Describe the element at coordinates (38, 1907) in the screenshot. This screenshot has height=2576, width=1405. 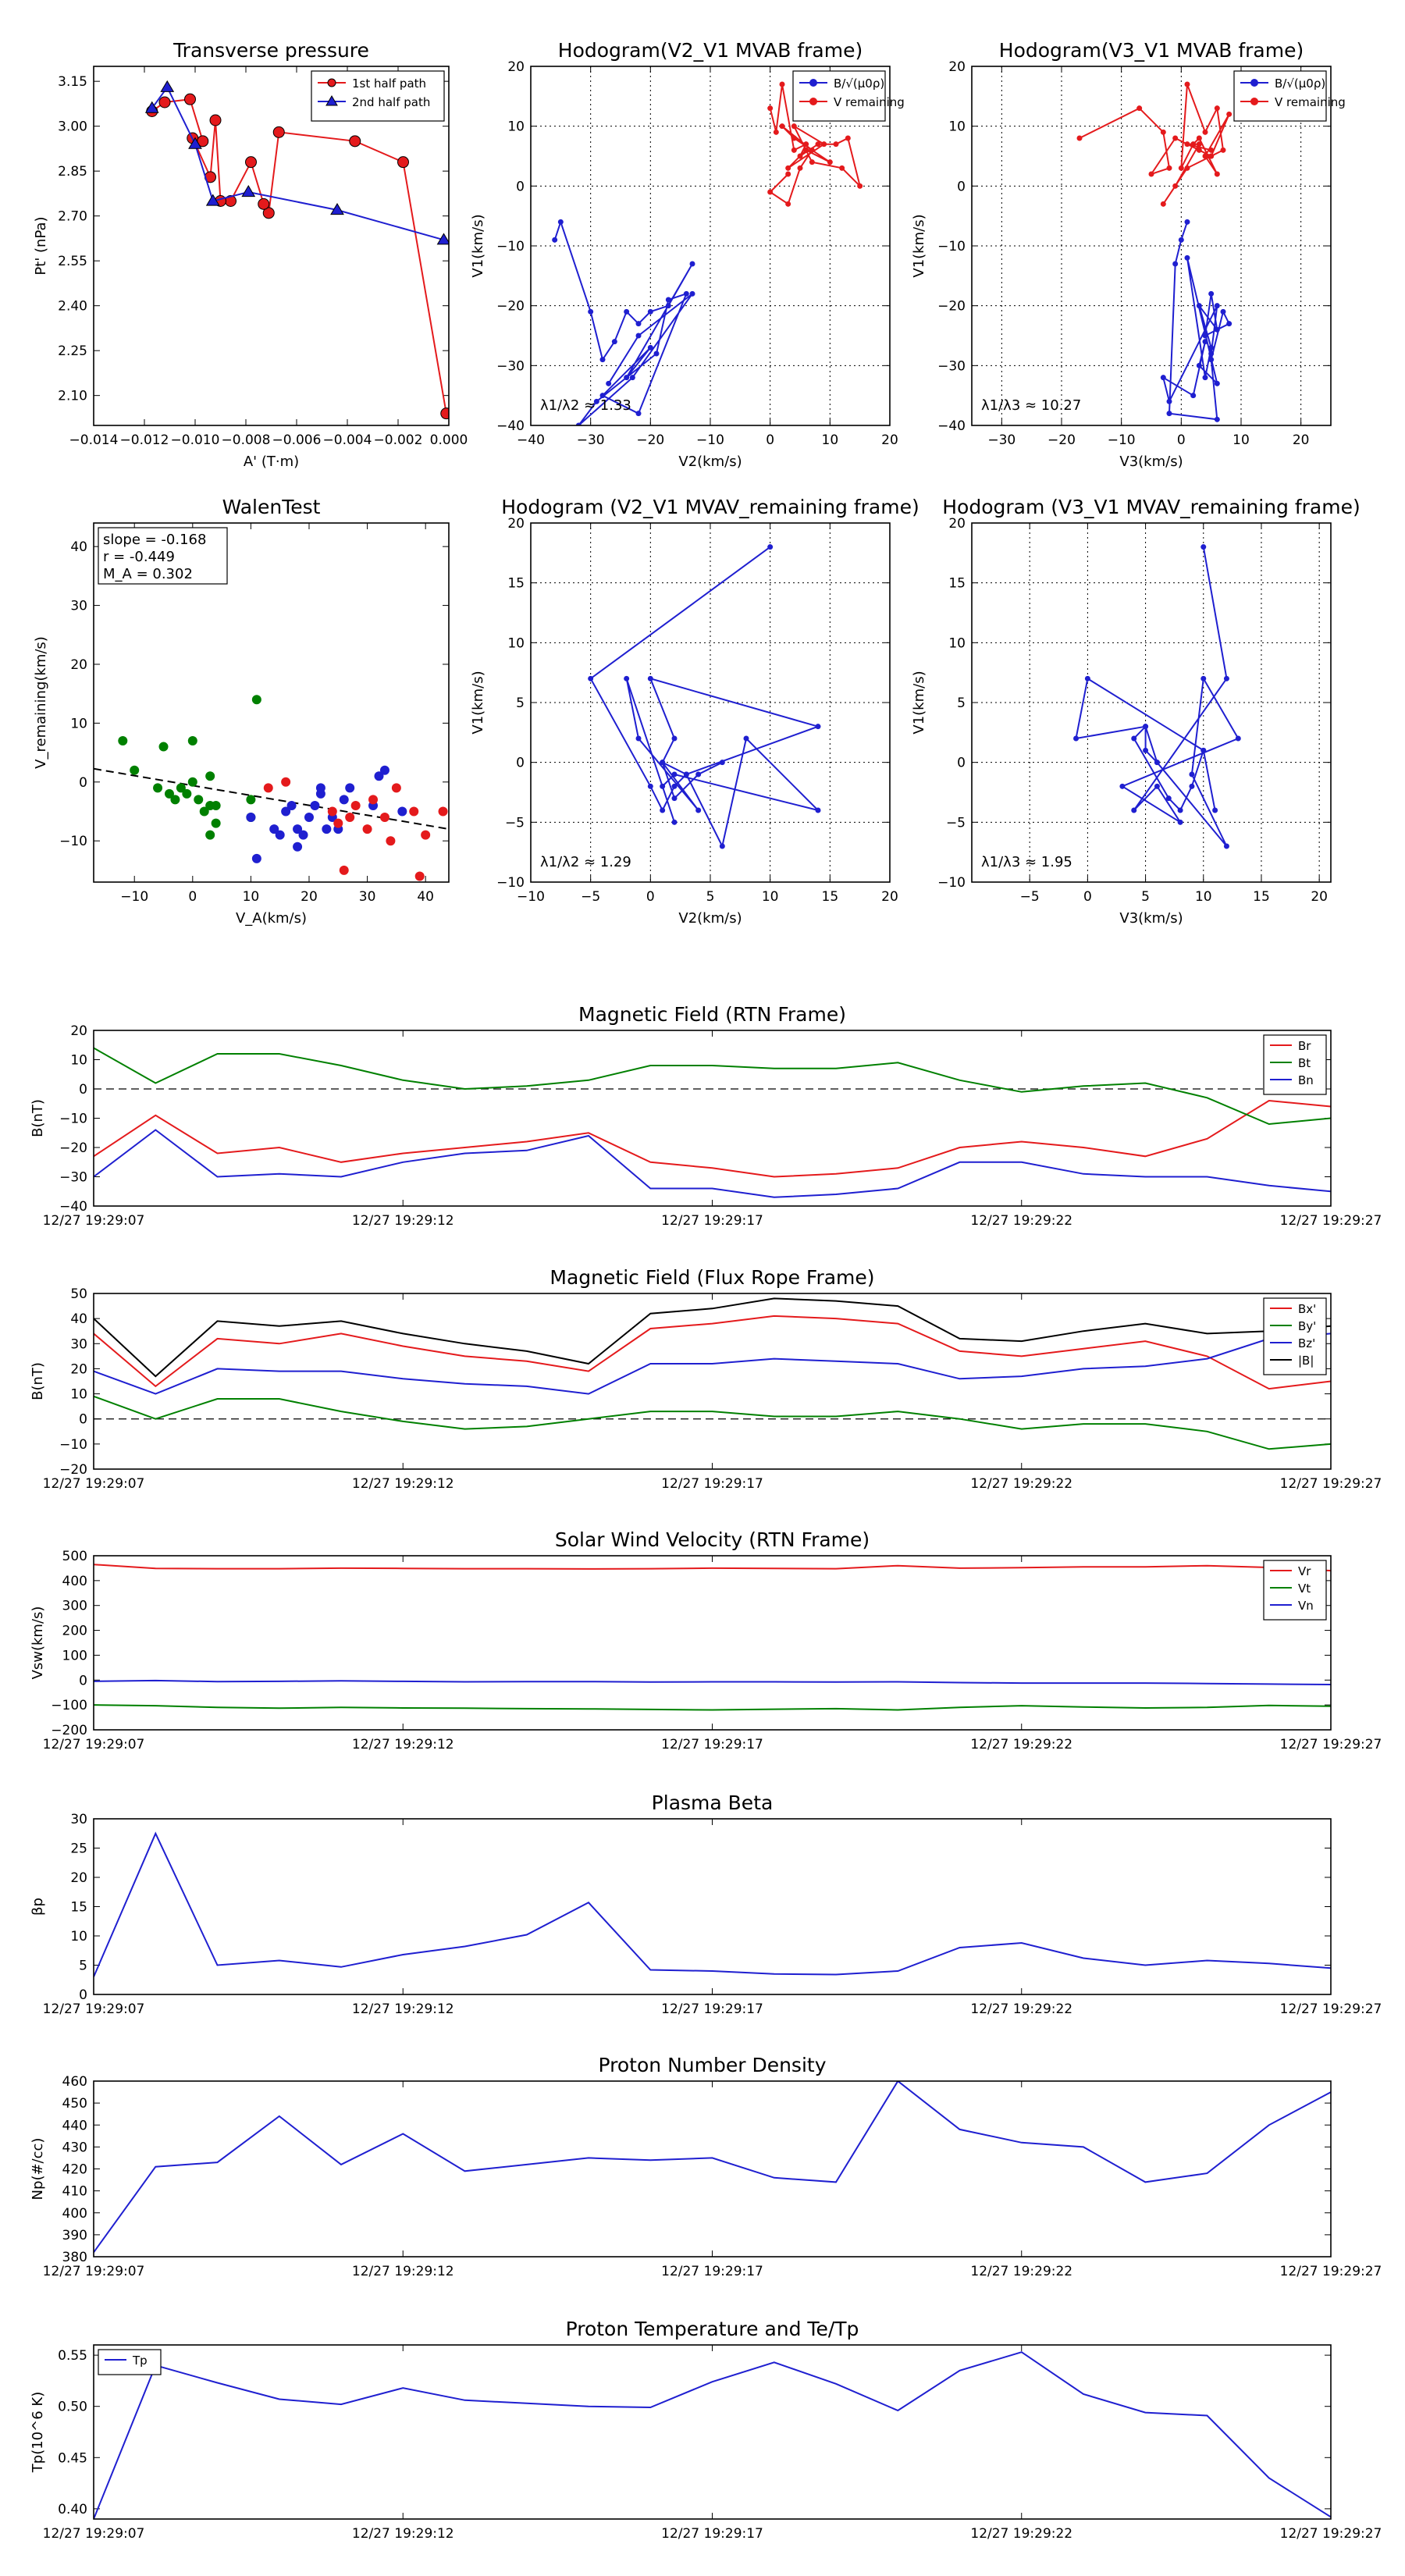
I see `plasma_beta-ylabel: βp` at that location.